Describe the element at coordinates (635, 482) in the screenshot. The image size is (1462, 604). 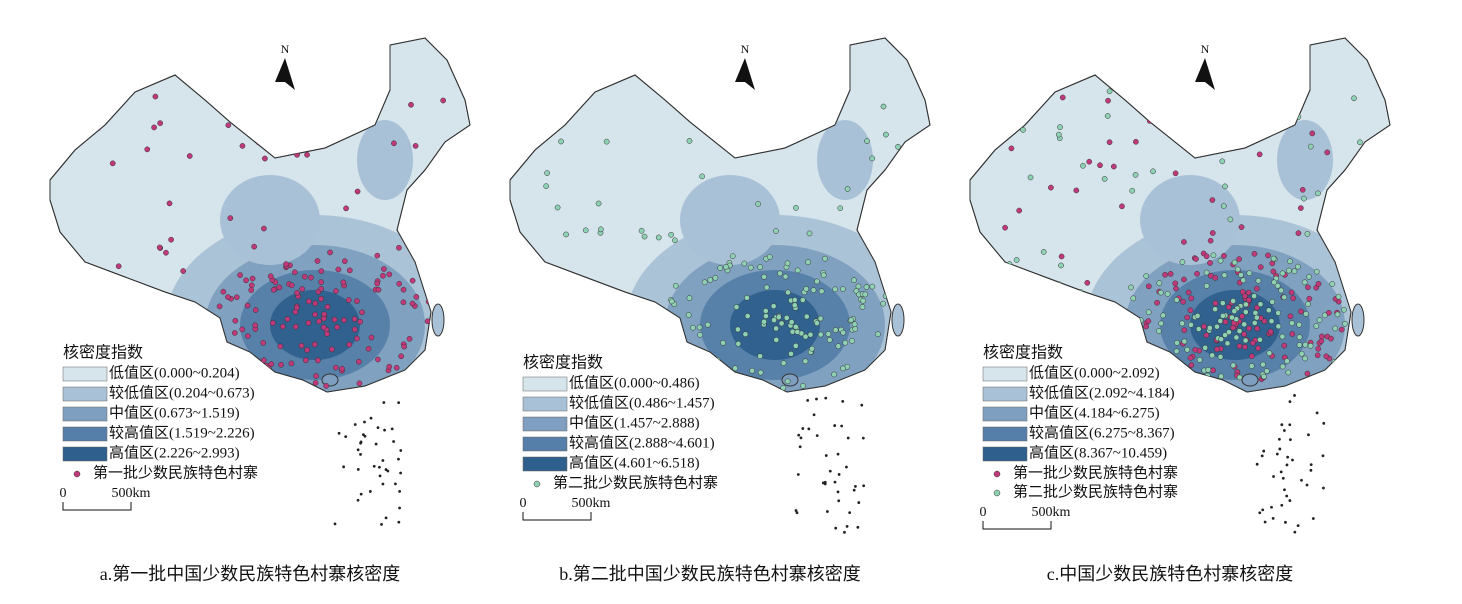
I see `legend-label: 第二批少数民族特色村寨` at that location.